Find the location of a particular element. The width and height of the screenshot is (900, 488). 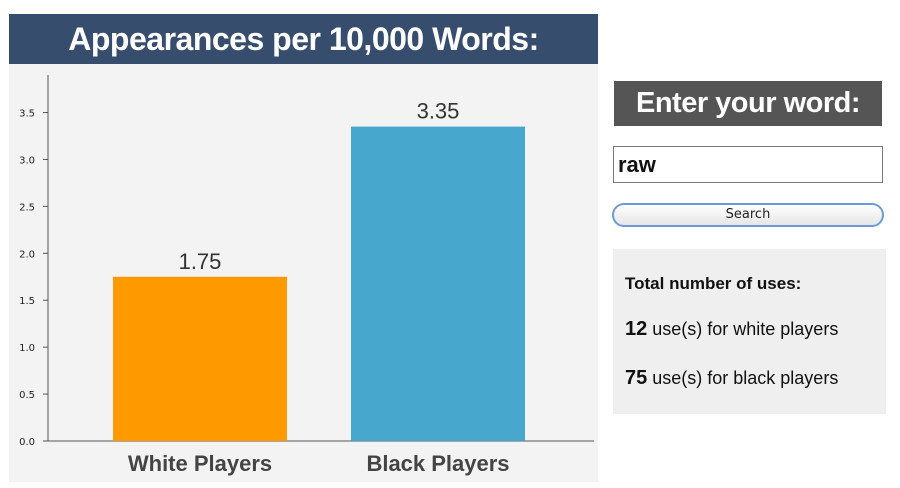

x-category-label: Black Players is located at coordinates (437, 463).